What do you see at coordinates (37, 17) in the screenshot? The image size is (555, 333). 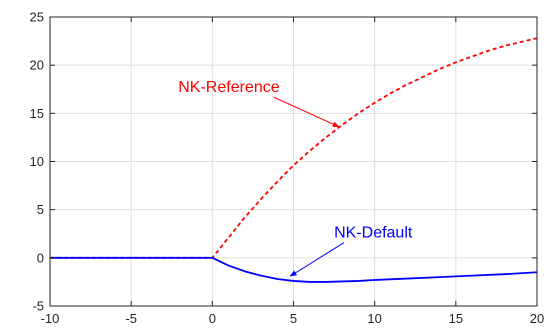 I see `y-tick-label: 25` at bounding box center [37, 17].